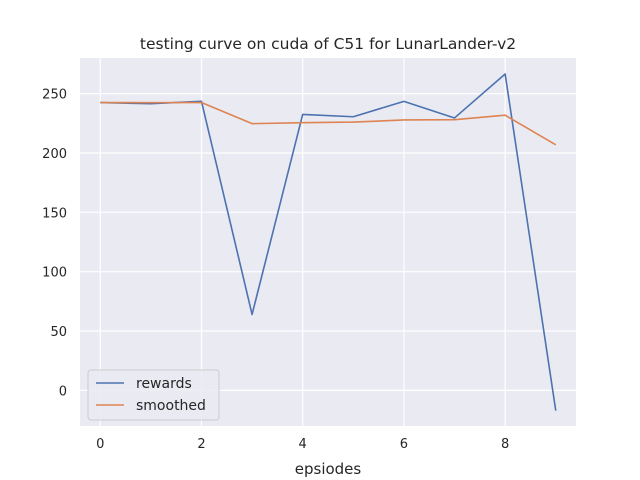  I want to click on y-axis: 0 50 100 150 200 250, so click(54, 244).